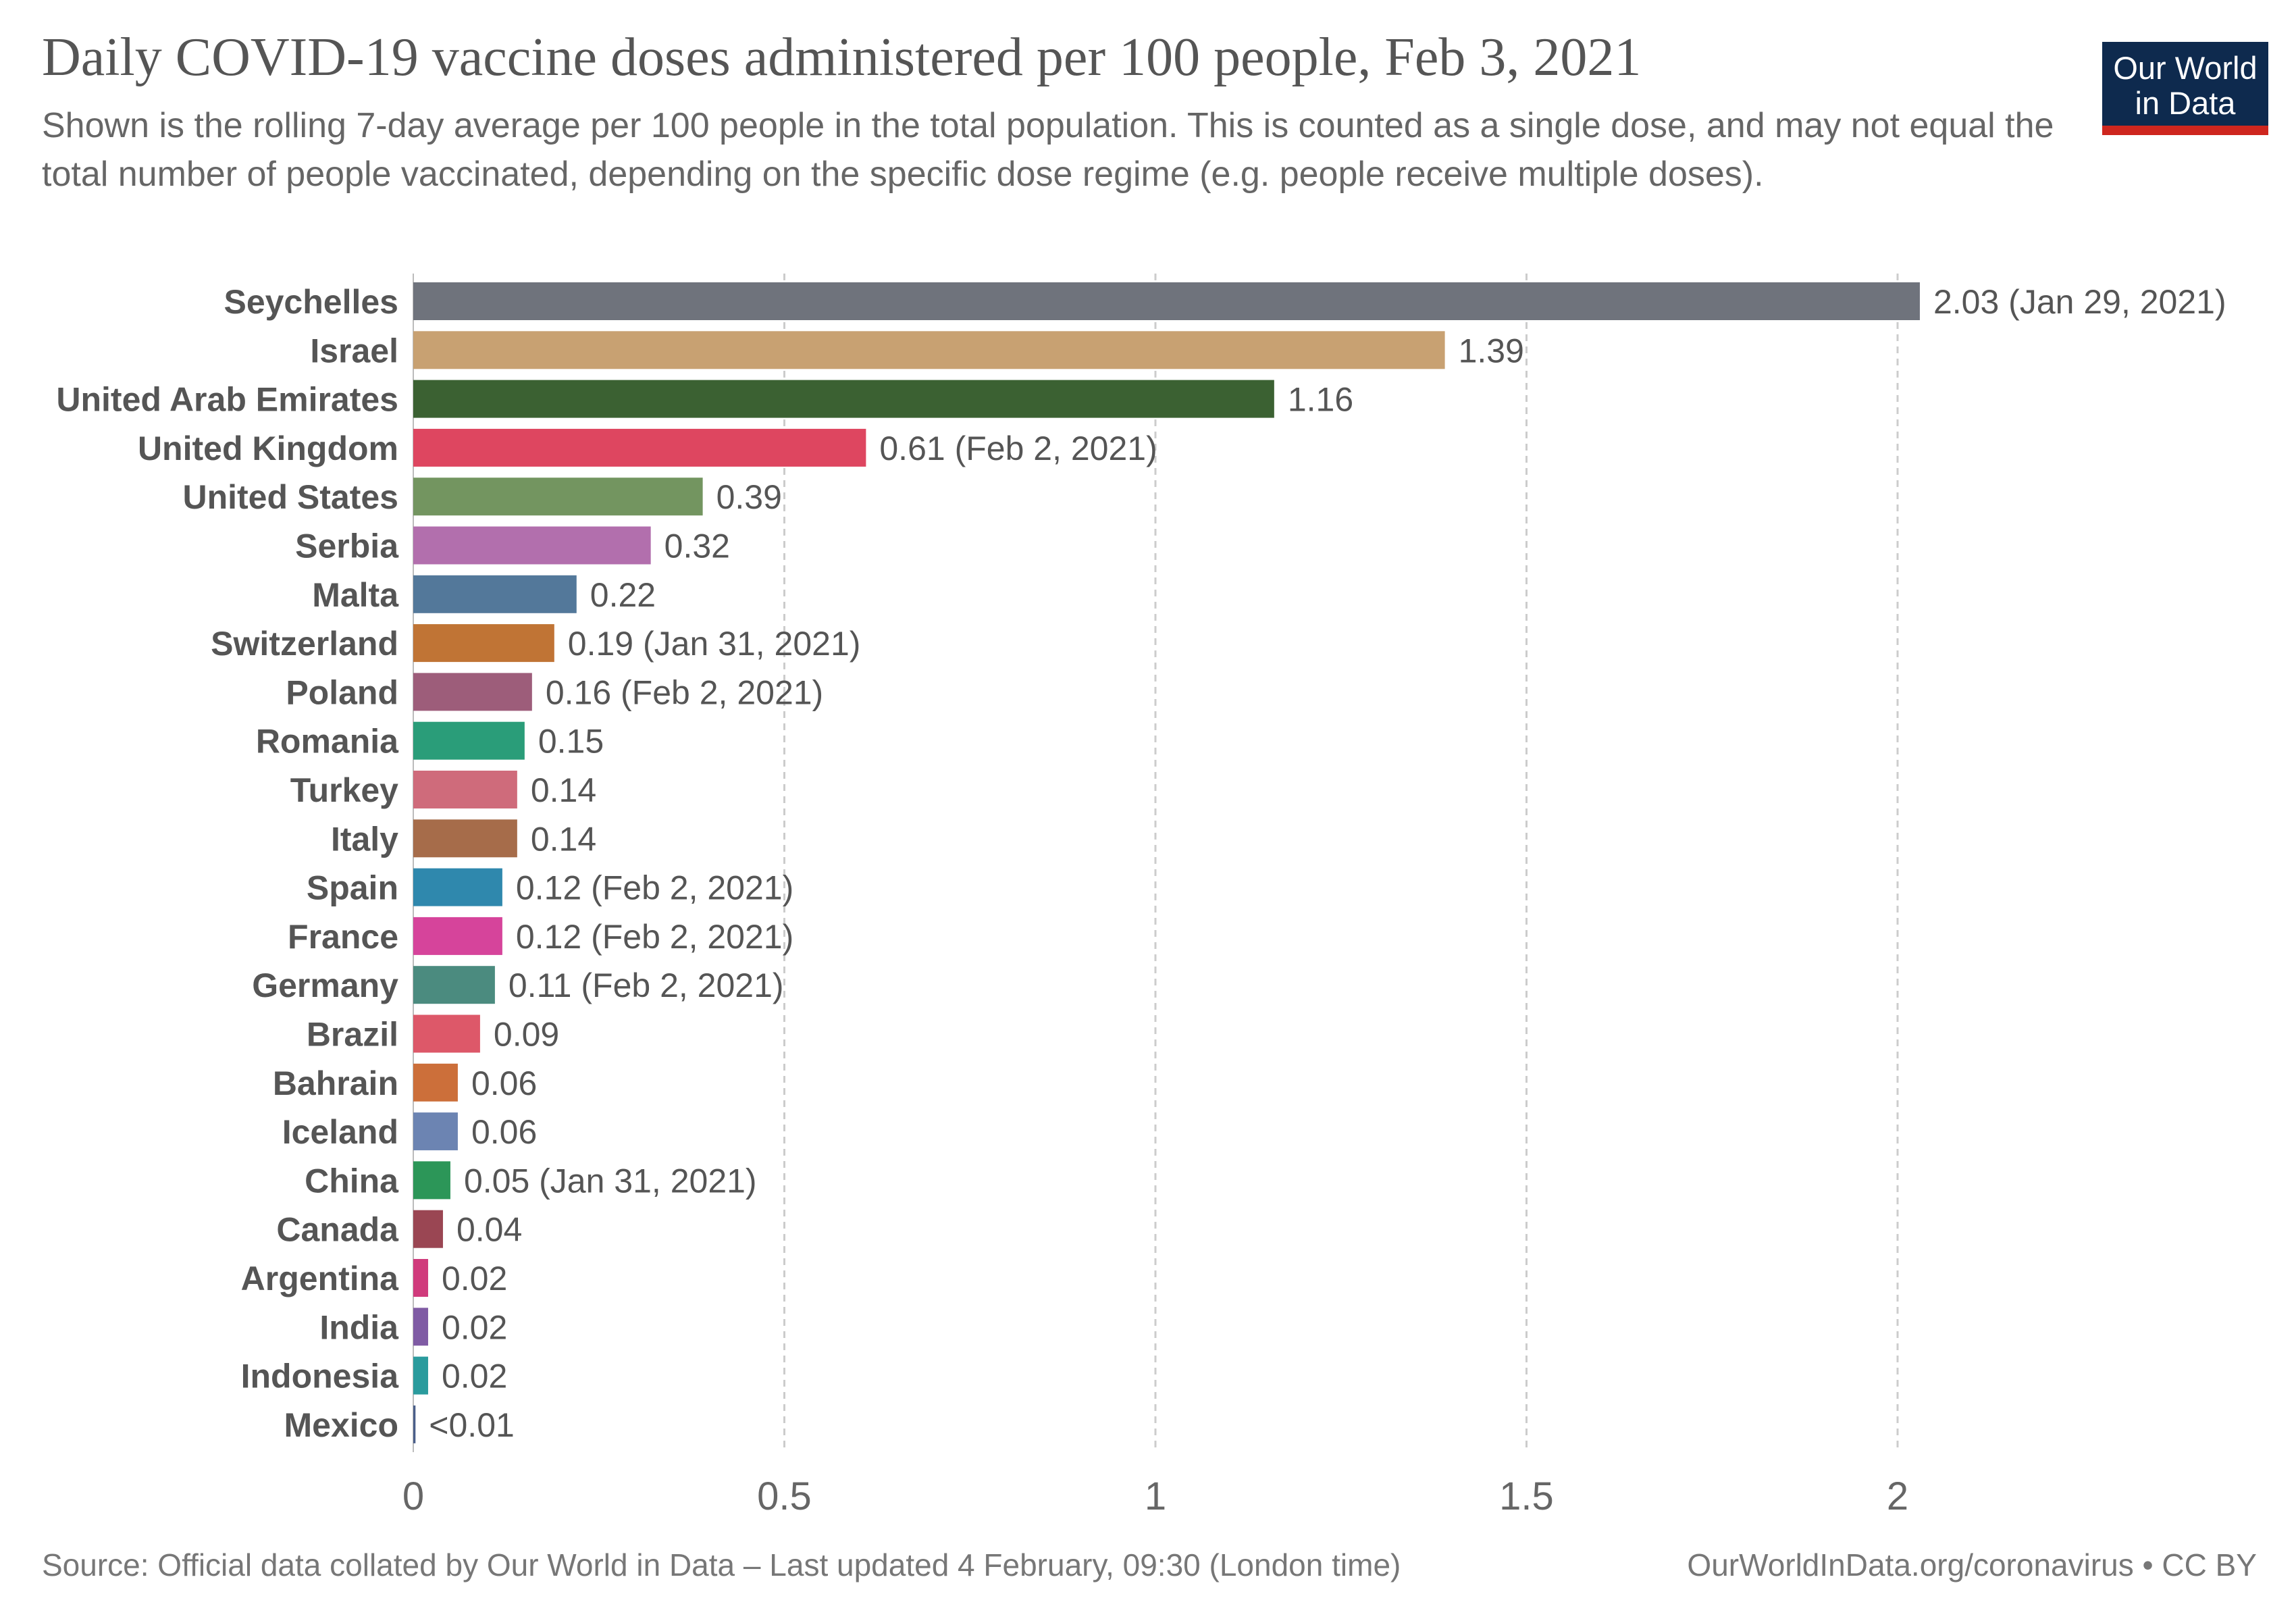 Image resolution: width=2296 pixels, height=1621 pixels. I want to click on data-label: 0.04, so click(489, 1230).